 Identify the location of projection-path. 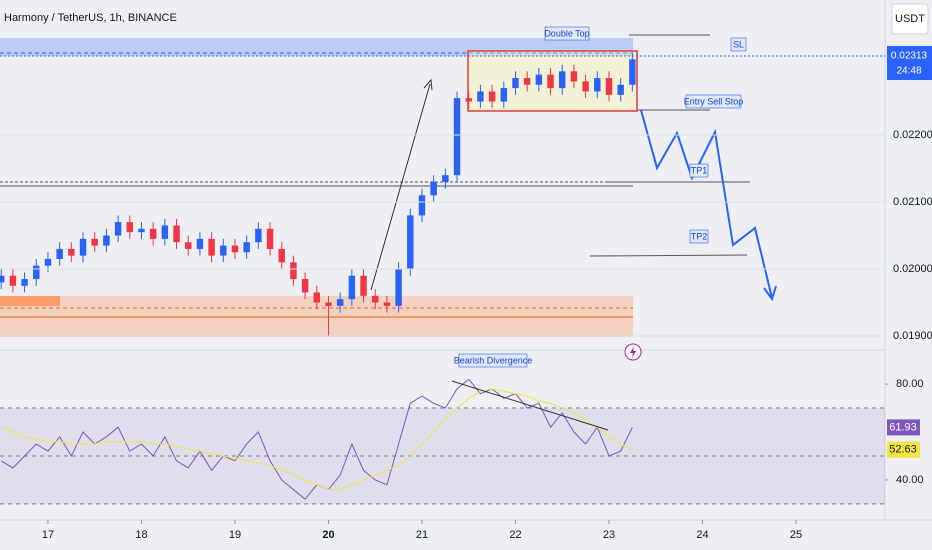
(706, 204).